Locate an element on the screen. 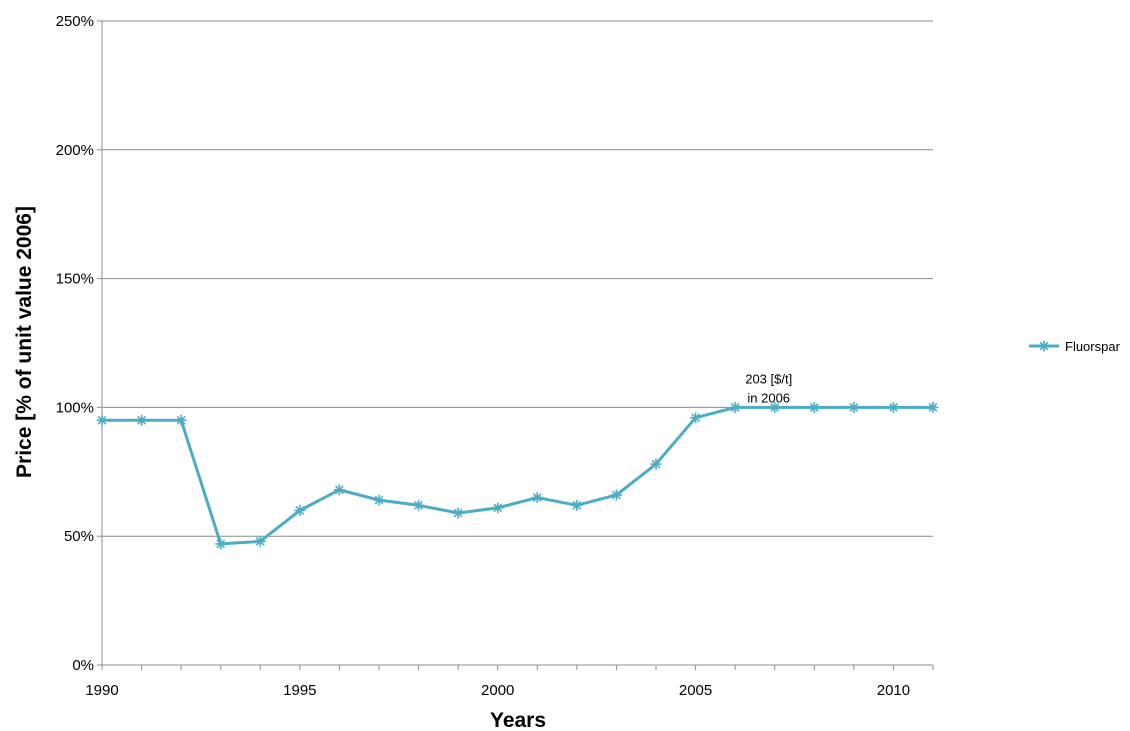  y-tick-label: 50% is located at coordinates (79, 536).